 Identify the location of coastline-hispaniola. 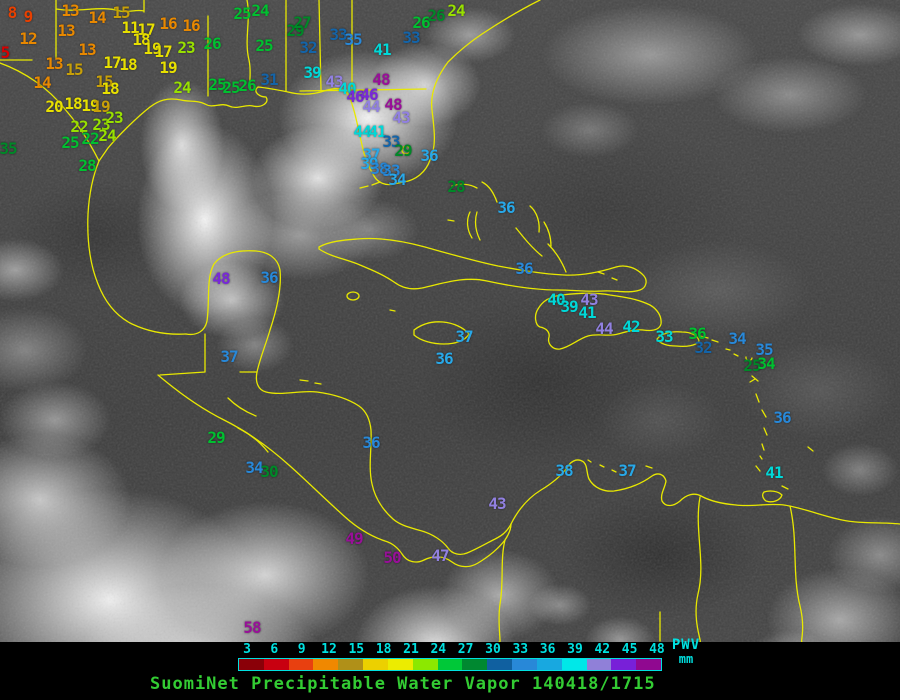
(598, 321).